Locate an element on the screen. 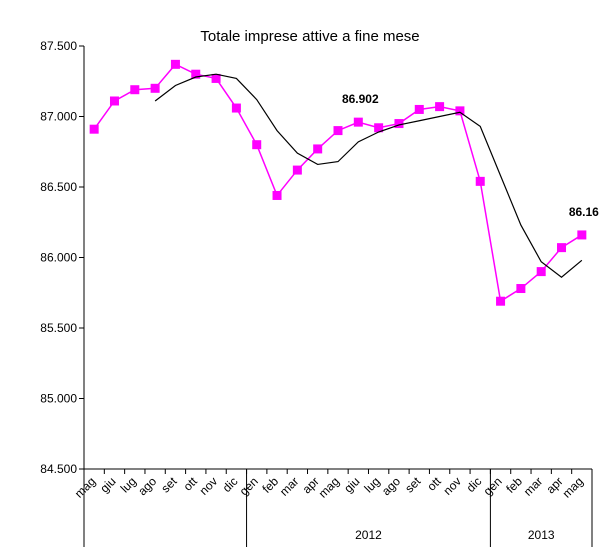 This screenshot has height=547, width=600. data-labels: 86.902 86.16 is located at coordinates (470, 155).